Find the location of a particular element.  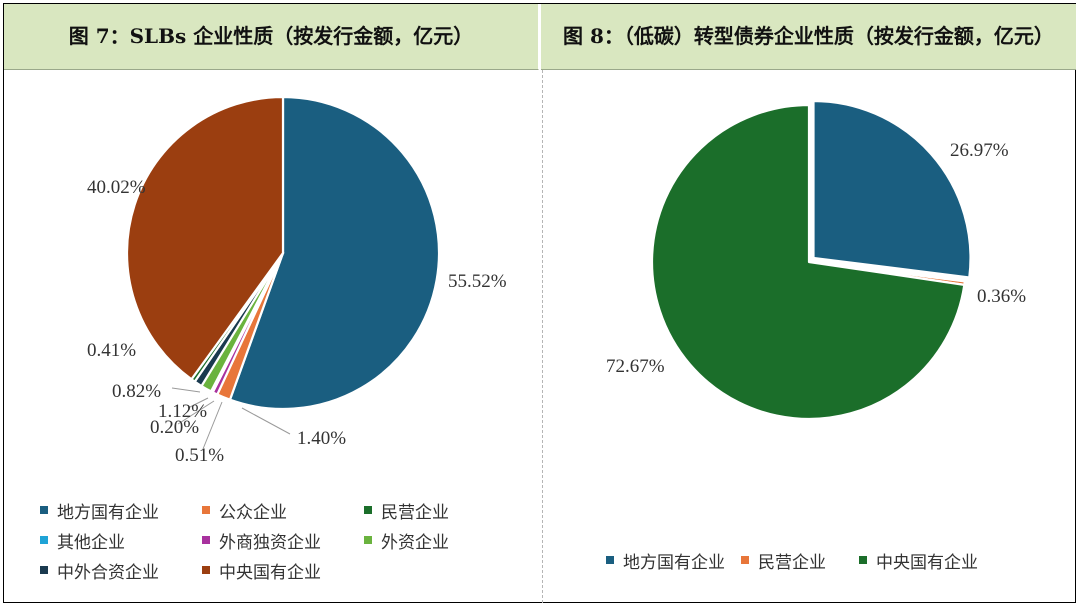

legend-entry: 外资企业 is located at coordinates (439, 540).